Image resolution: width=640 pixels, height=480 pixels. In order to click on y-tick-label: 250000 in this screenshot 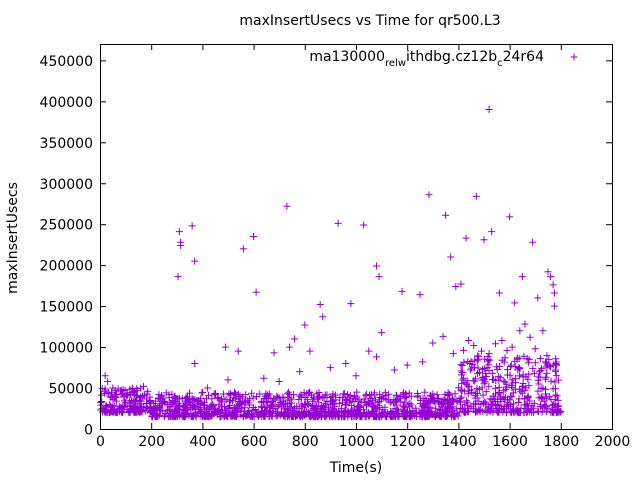, I will do `click(66, 226)`.